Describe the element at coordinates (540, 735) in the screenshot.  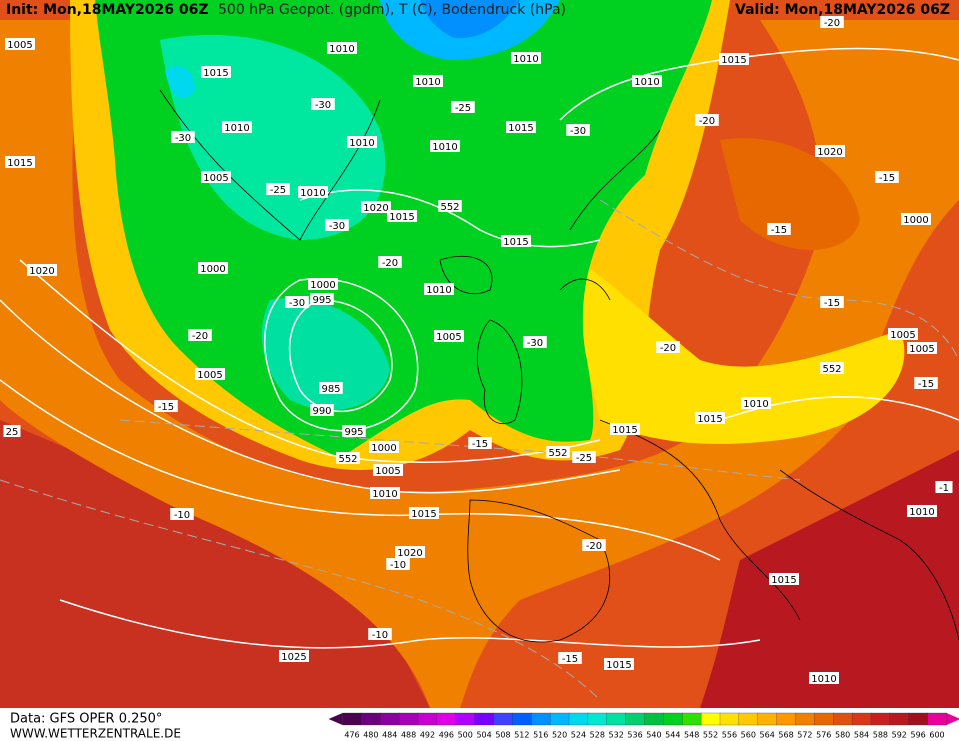
I see `colorbar-label: 516` at that location.